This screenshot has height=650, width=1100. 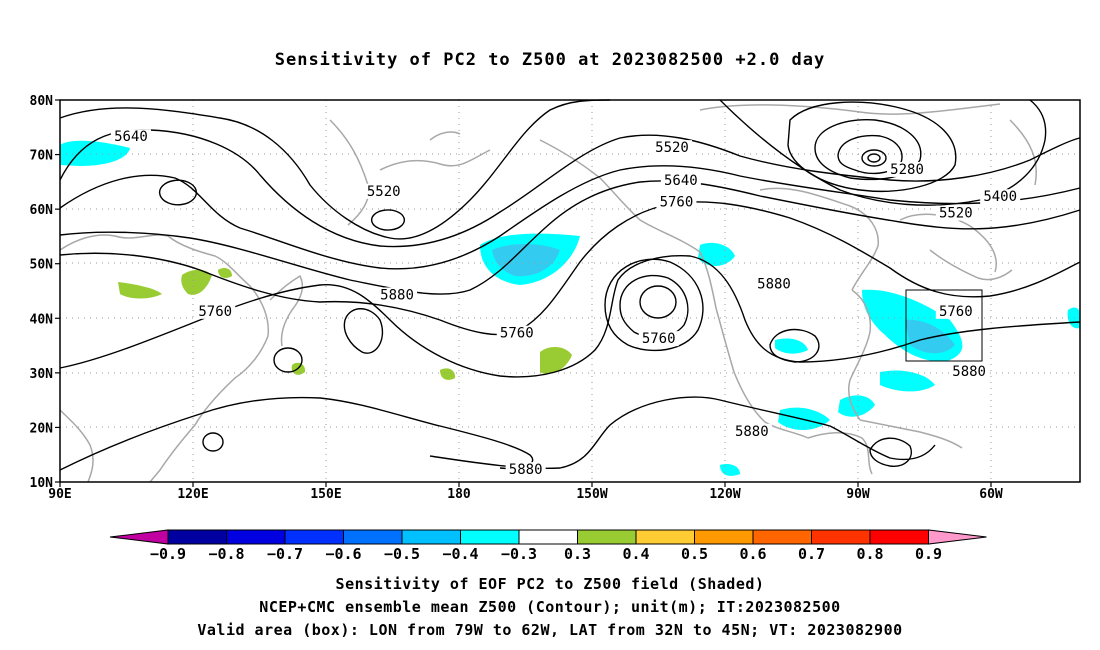 What do you see at coordinates (869, 554) in the screenshot?
I see `colorbar-label: 0.8` at bounding box center [869, 554].